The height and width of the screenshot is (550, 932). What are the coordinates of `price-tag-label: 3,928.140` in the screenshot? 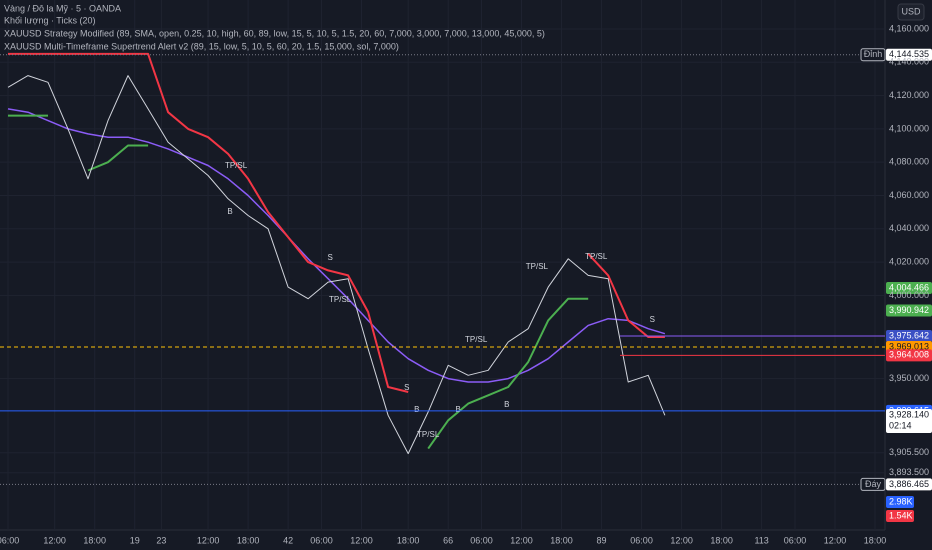 It's located at (909, 414).